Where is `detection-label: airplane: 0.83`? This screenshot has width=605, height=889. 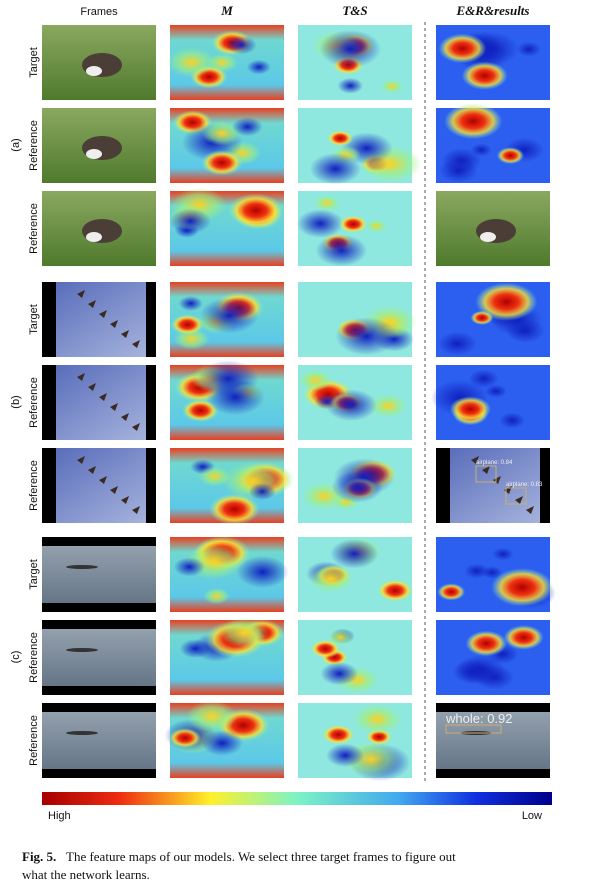 detection-label: airplane: 0.83 is located at coordinates (524, 485).